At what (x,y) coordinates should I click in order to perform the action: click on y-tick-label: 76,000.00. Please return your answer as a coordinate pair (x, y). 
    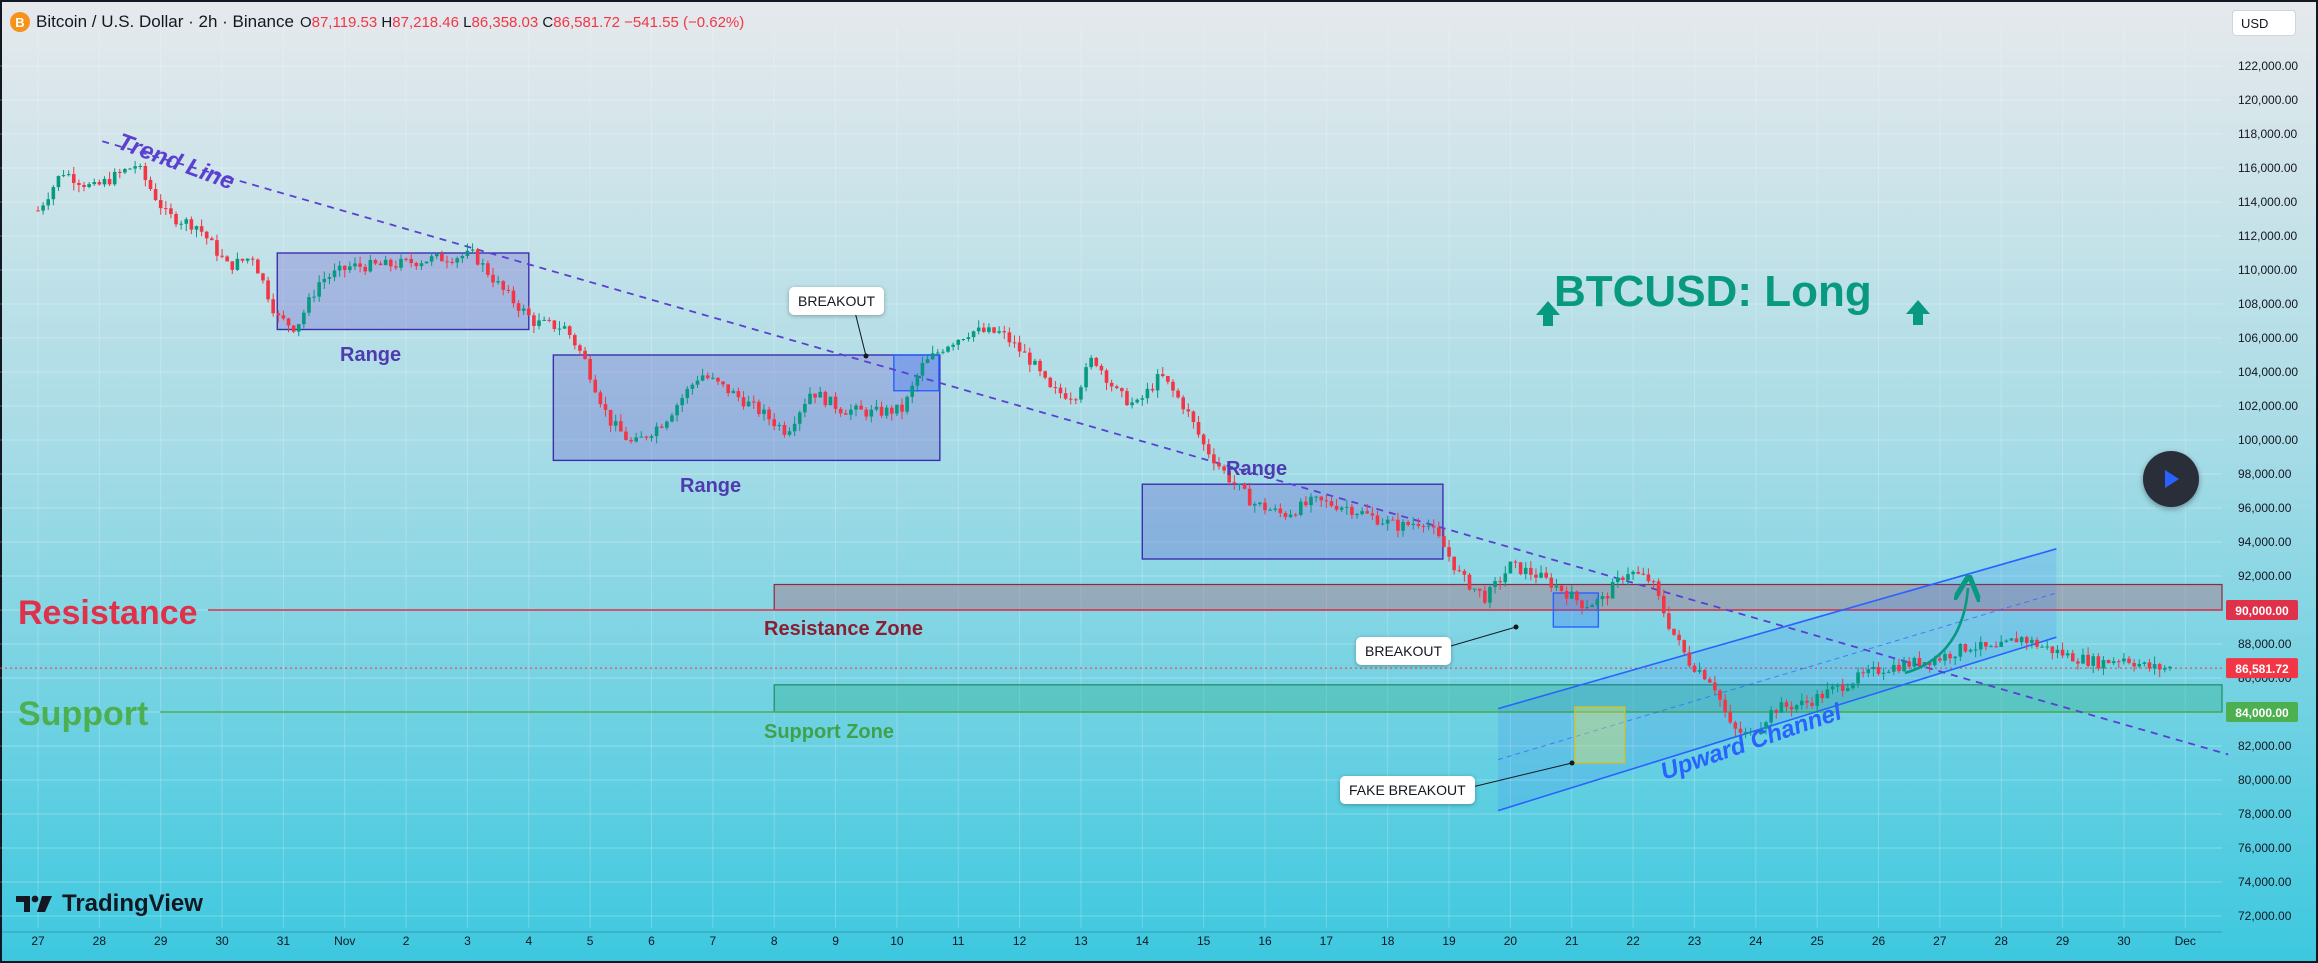
    Looking at the image, I should click on (2265, 848).